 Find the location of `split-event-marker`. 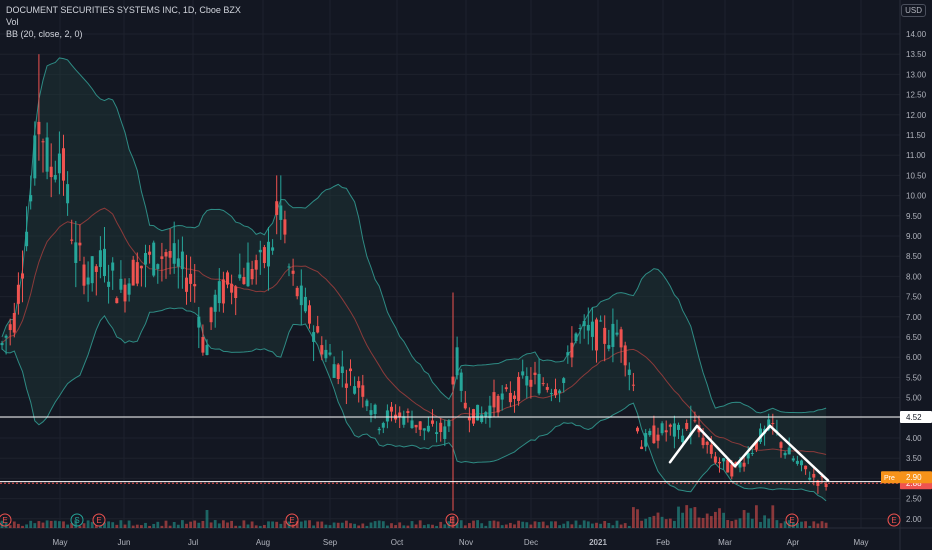

split-event-marker is located at coordinates (77, 520).